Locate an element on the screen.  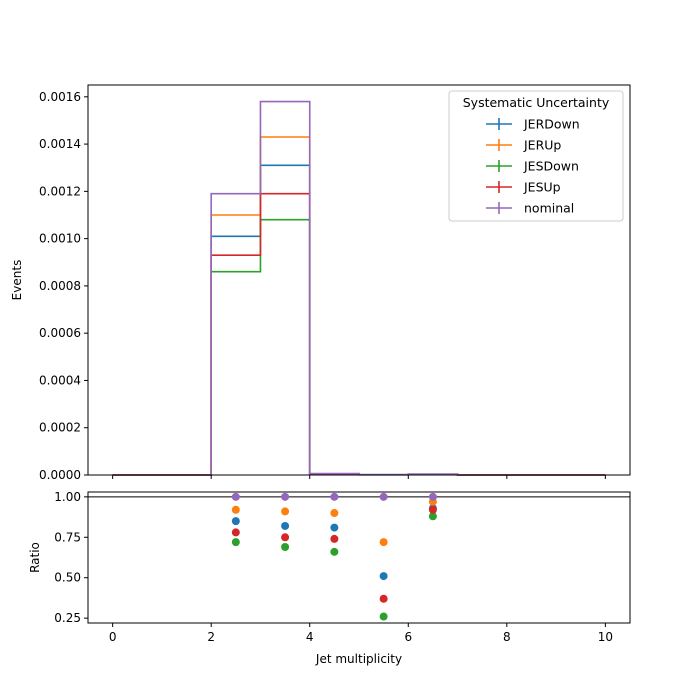
x-tick-label: 8 is located at coordinates (507, 637).